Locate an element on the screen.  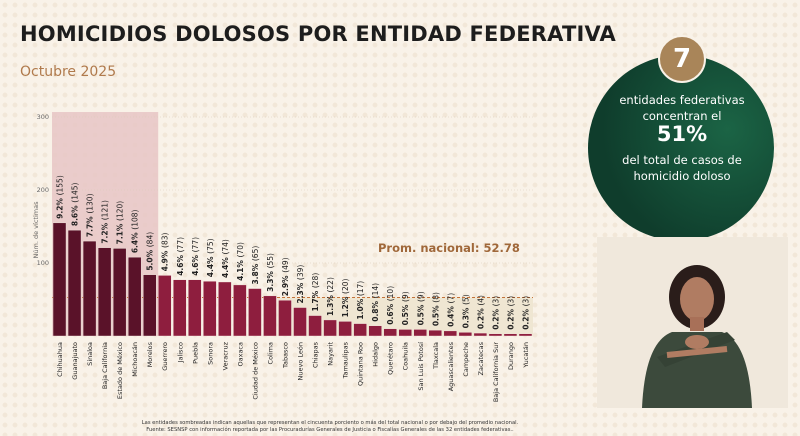
bar-morelos is located at coordinates (150, 305).